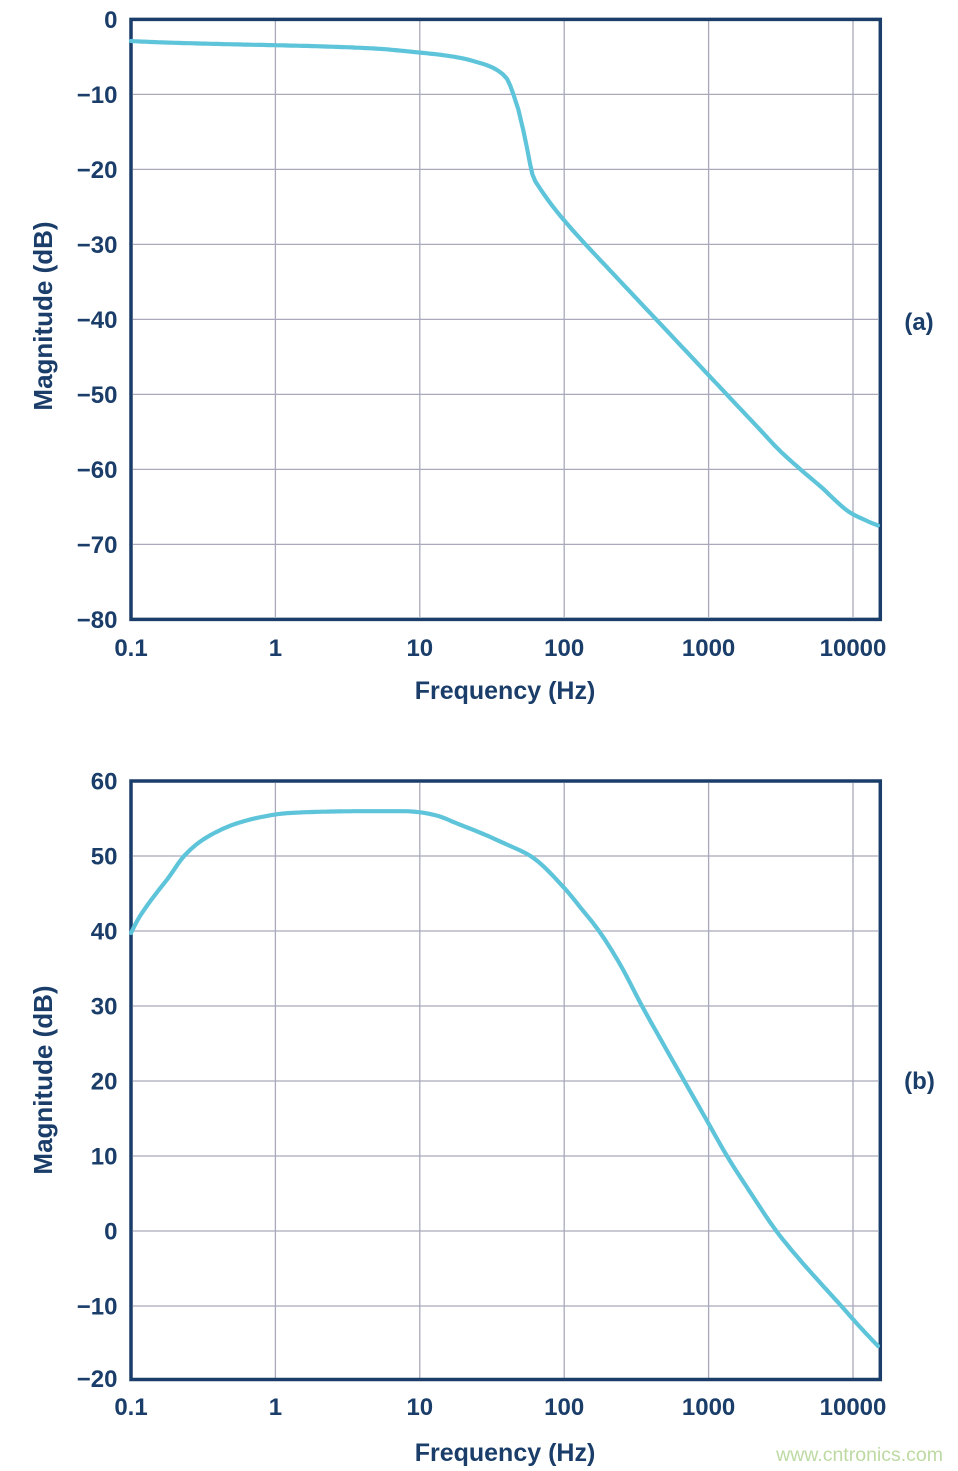 The height and width of the screenshot is (1471, 958). What do you see at coordinates (97, 395) in the screenshot?
I see `svg-text: −50` at bounding box center [97, 395].